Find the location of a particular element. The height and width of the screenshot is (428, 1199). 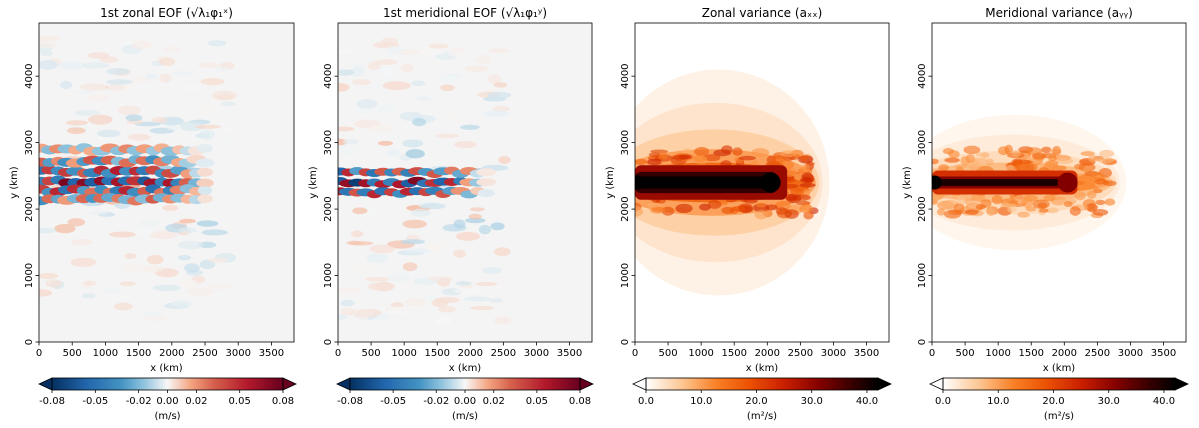

y-tick-label: 0 is located at coordinates (328, 342).